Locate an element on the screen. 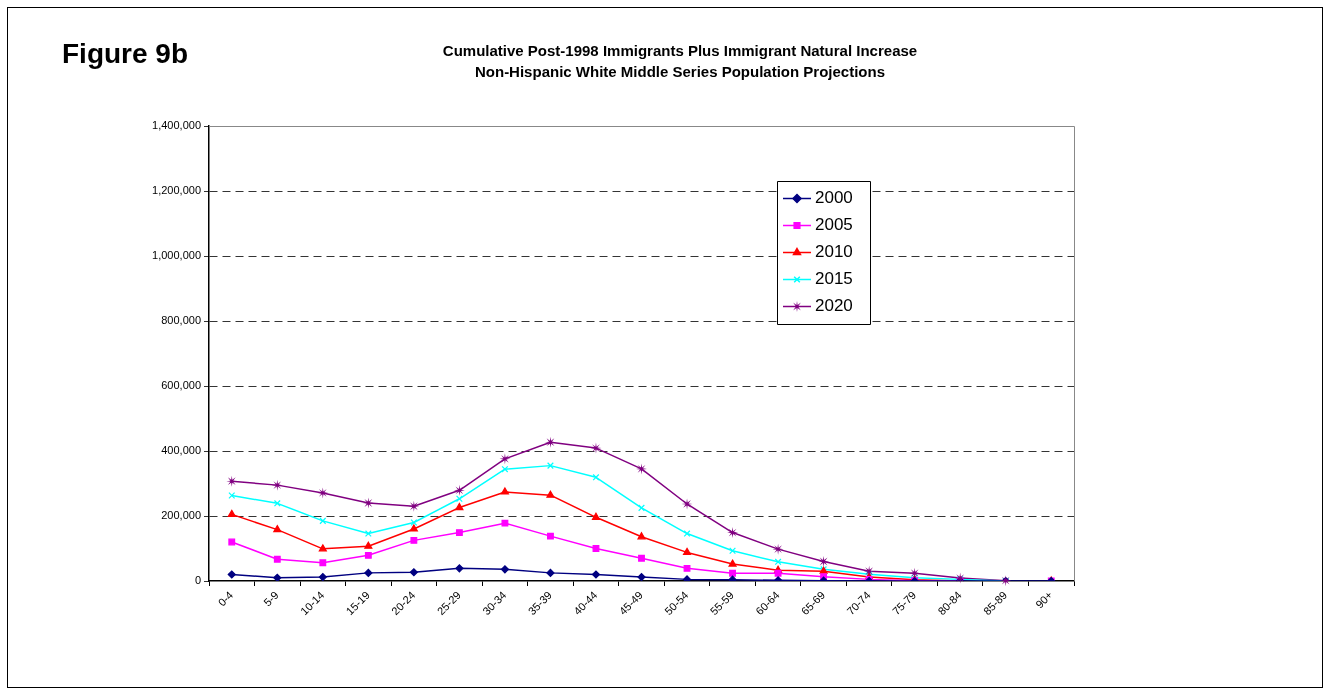 The image size is (1331, 696). y-tick-label: 800,000 is located at coordinates (181, 320).